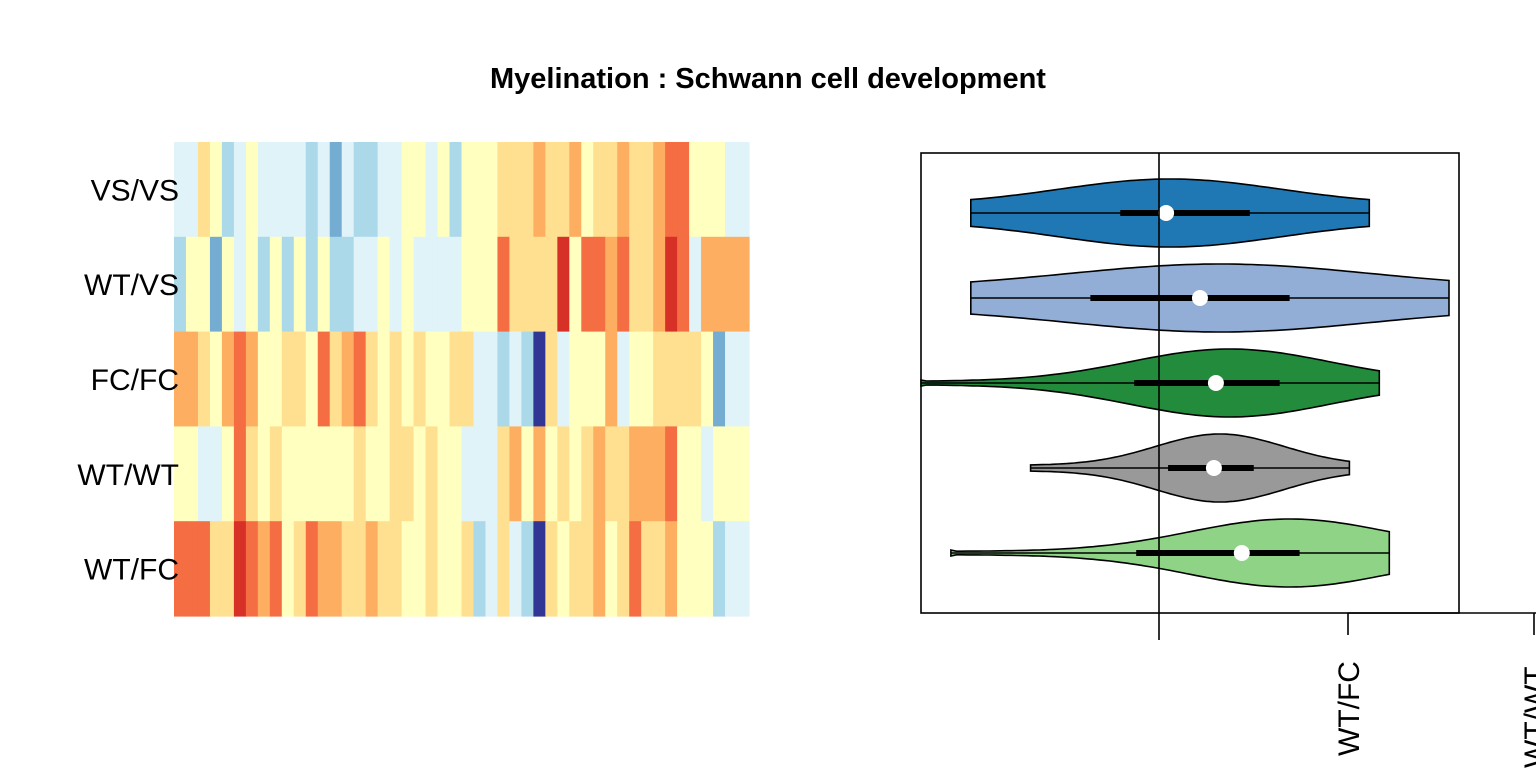  I want to click on heatmap-row-label: VS/VS, so click(135, 190).